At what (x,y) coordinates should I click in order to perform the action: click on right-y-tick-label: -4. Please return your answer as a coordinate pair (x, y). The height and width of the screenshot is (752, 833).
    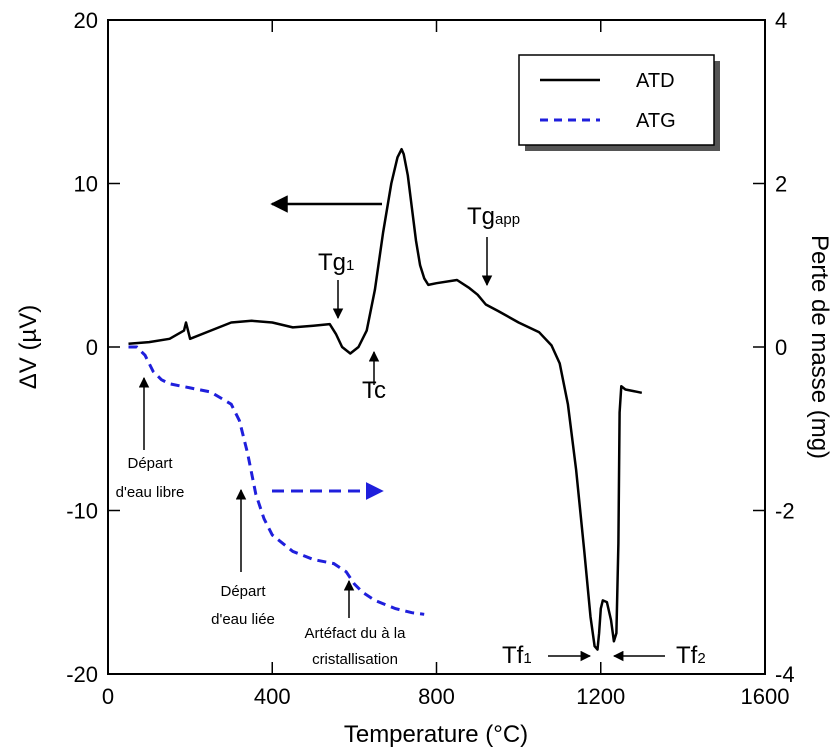
    Looking at the image, I should click on (785, 674).